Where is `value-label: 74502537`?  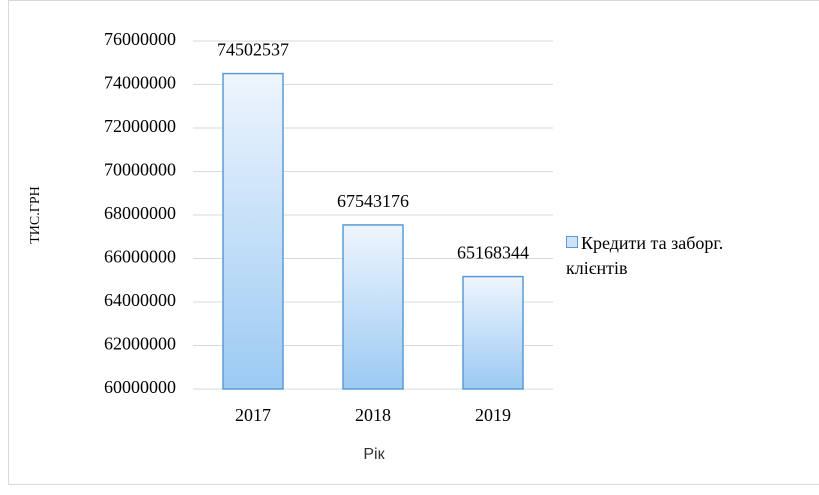
value-label: 74502537 is located at coordinates (253, 50).